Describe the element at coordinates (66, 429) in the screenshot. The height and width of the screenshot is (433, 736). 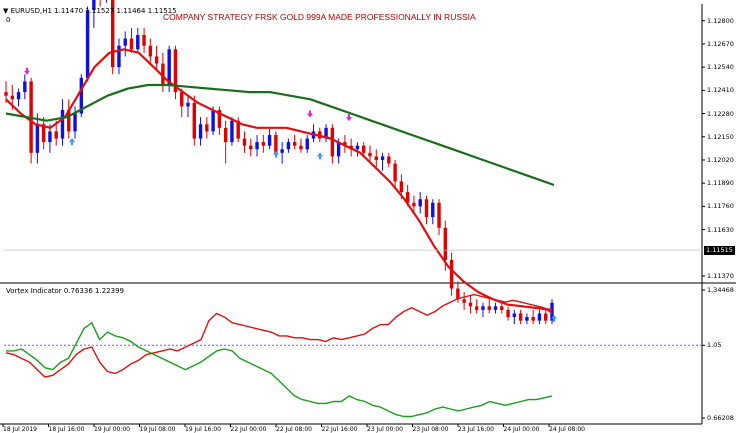
I see `time-tick-label: 18 Jul 16:00` at that location.